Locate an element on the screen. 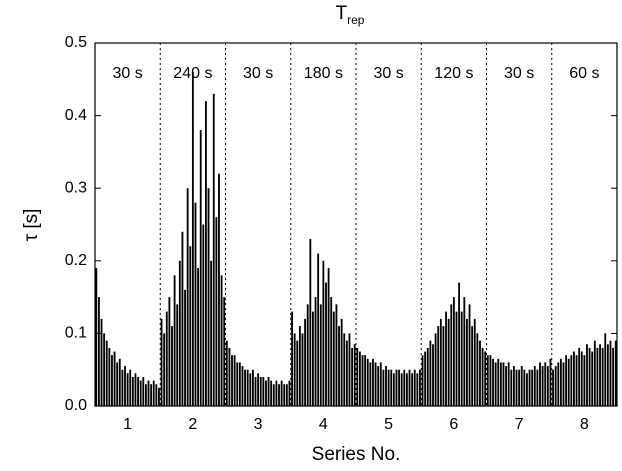 This screenshot has height=471, width=622. x-axis-label: Series No. is located at coordinates (356, 454).